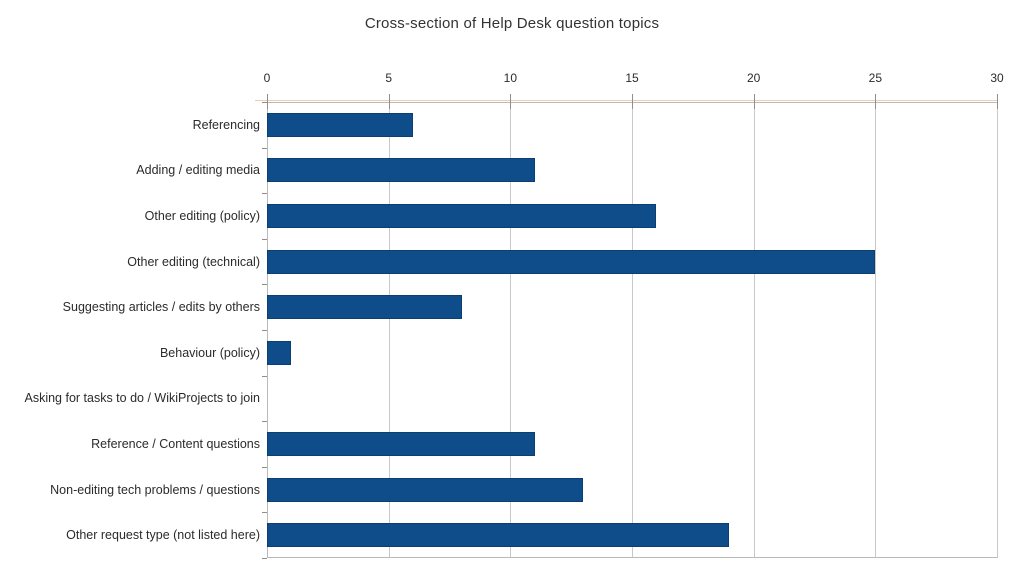 This screenshot has height=574, width=1024. Describe the element at coordinates (202, 215) in the screenshot. I see `category-label: Other editing (policy)` at that location.